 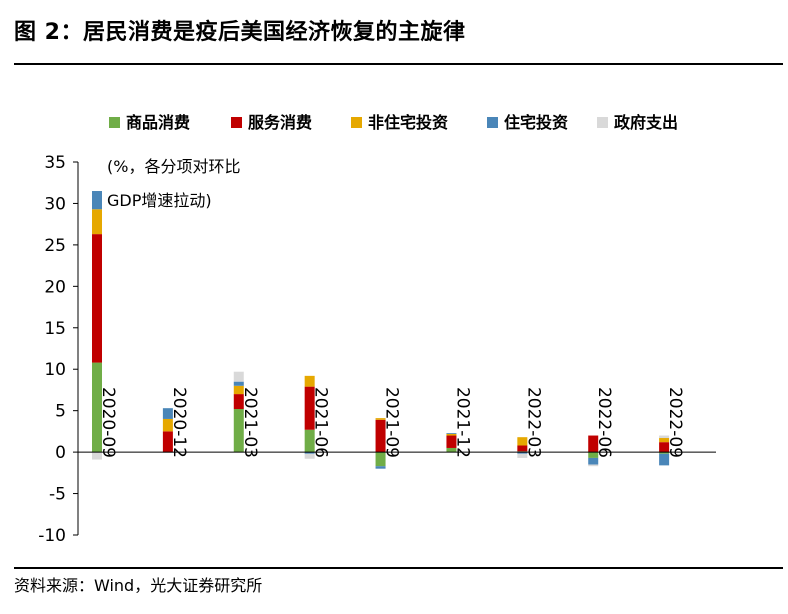 I want to click on y-tick-label: 20, so click(x=55, y=287).